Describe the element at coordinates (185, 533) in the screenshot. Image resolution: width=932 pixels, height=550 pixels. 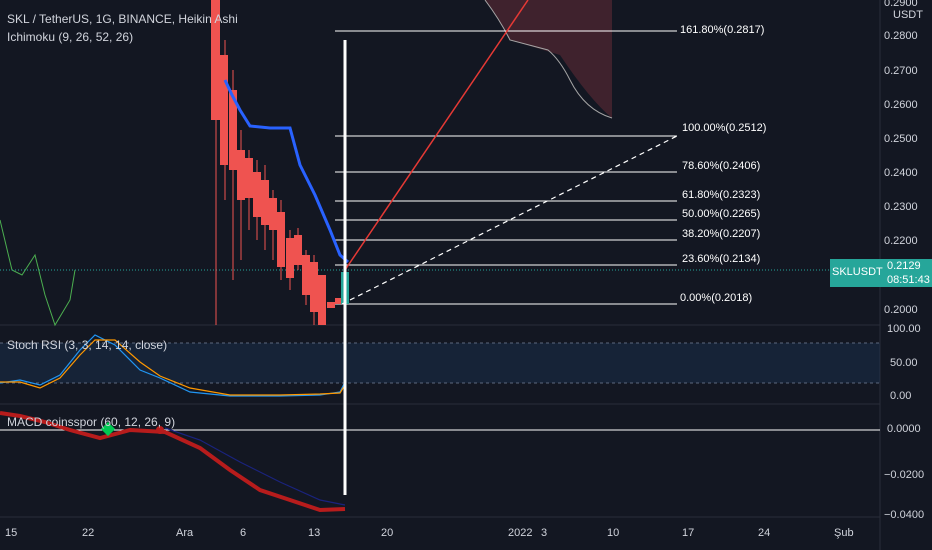
I see `time-tick: Ara` at that location.